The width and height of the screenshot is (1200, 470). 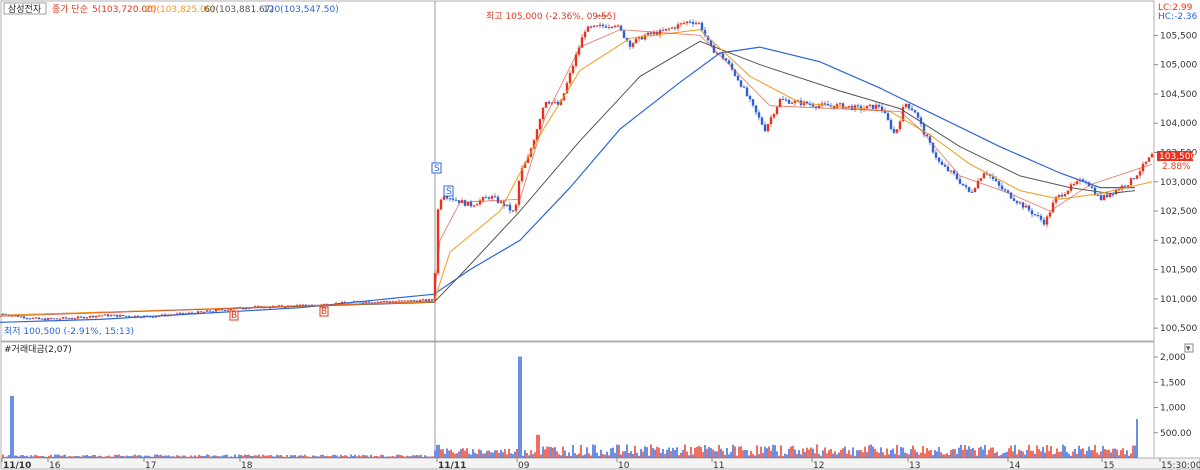 I want to click on volume-title: #거래대금(2,07), so click(x=38, y=349).